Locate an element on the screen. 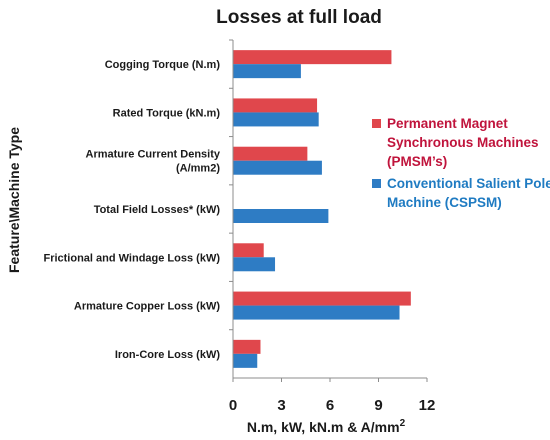 The image size is (550, 440). legend-label: Permanent Magnet is located at coordinates (447, 123).